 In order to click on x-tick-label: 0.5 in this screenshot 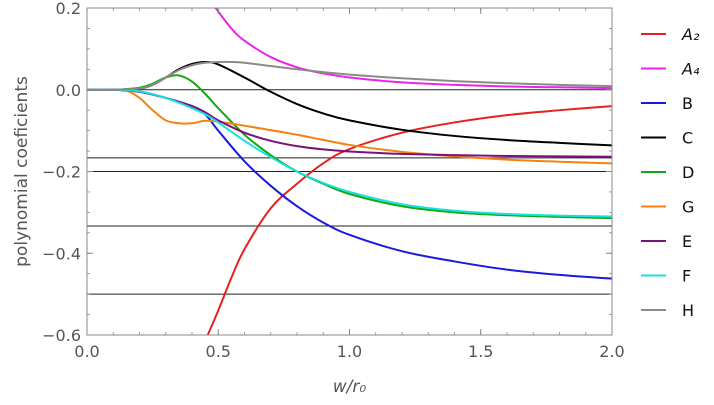, I will do `click(218, 351)`.